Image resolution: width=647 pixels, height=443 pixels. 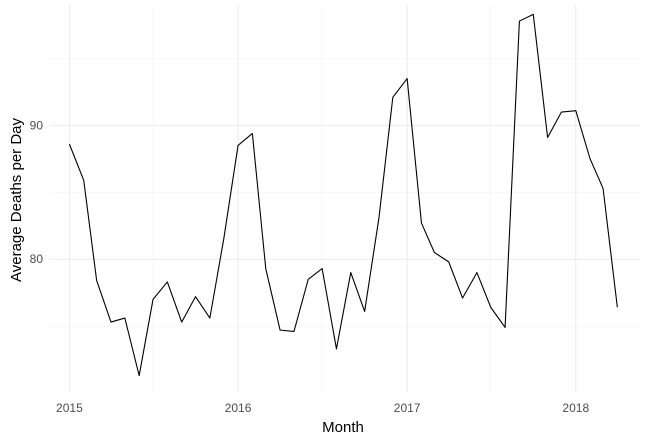 What do you see at coordinates (37, 192) in the screenshot?
I see `y-axis-ticks: 80 90` at bounding box center [37, 192].